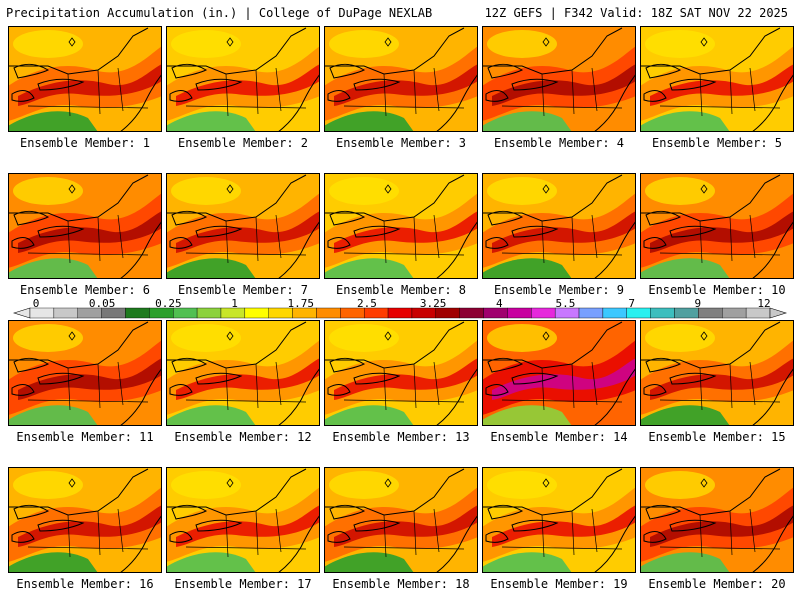 The height and width of the screenshot is (600, 800). Describe the element at coordinates (433, 303) in the screenshot. I see `colorbar-tick-label: 3.25` at that location.